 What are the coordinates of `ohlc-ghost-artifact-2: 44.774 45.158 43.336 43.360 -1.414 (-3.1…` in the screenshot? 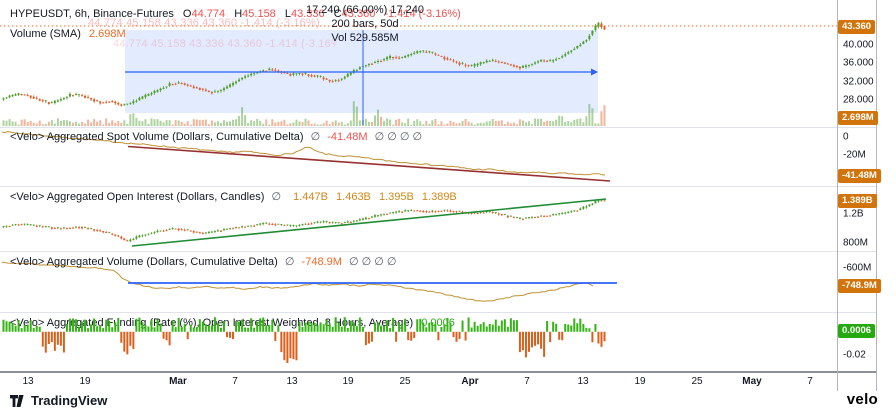 It's located at (225, 44).